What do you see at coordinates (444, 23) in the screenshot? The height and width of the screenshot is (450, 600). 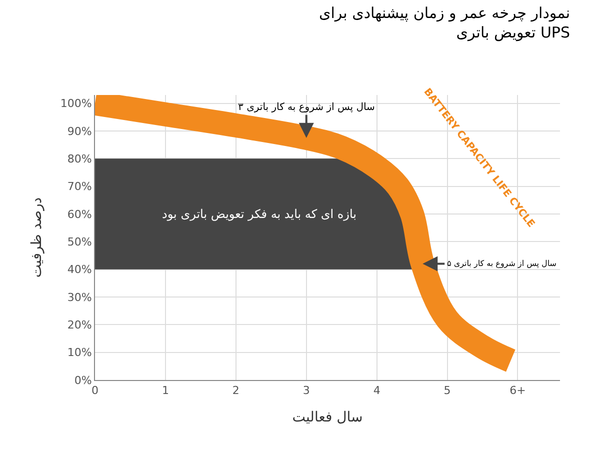 I see `chart-title: نمودار چرخه عمر و زمان پیشنهادی برای تعویض باتری UPS` at bounding box center [444, 23].